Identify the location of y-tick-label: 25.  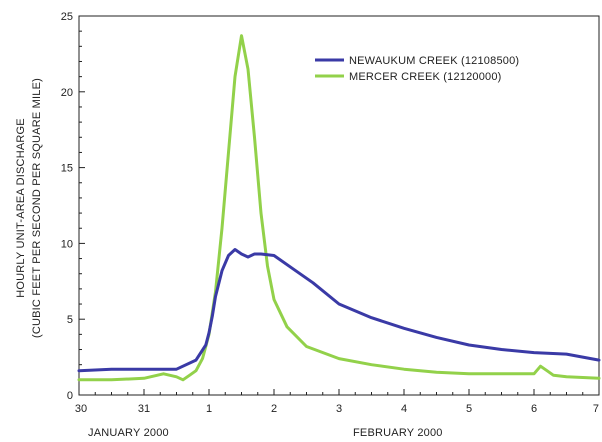
(67, 17).